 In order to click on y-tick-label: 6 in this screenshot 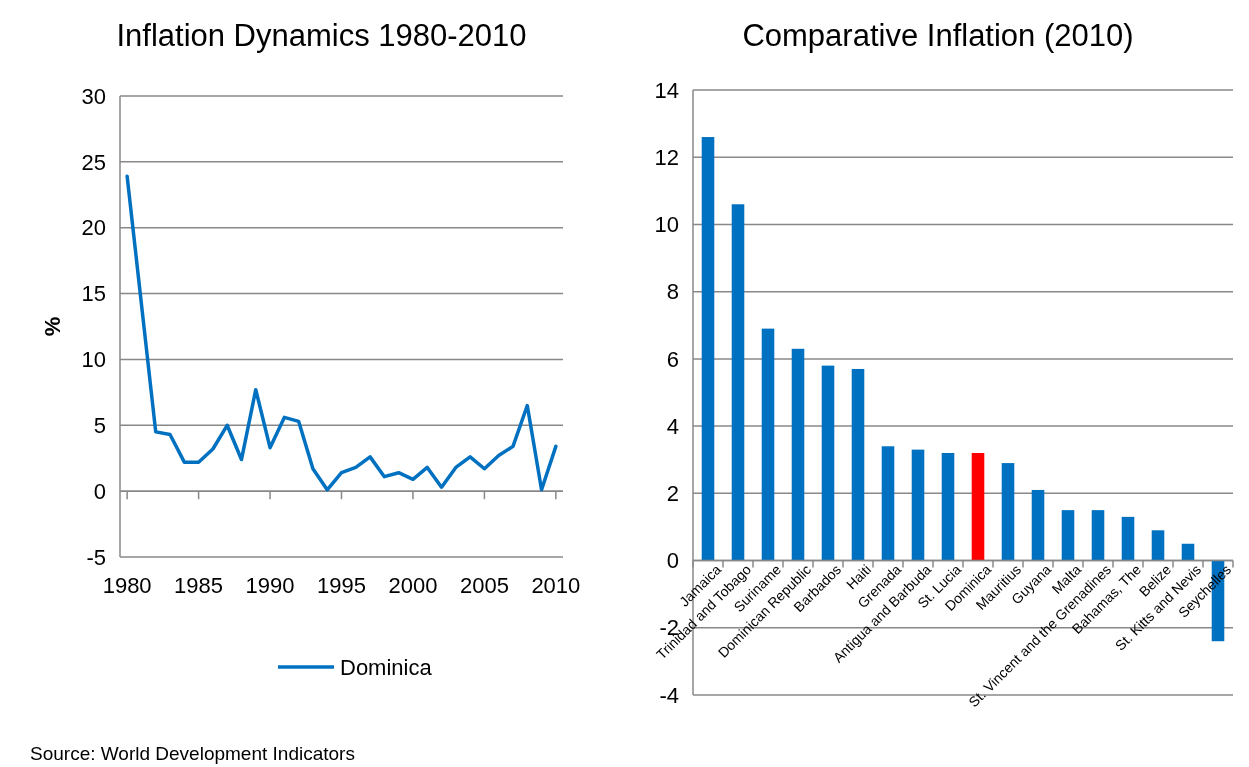, I will do `click(672, 359)`.